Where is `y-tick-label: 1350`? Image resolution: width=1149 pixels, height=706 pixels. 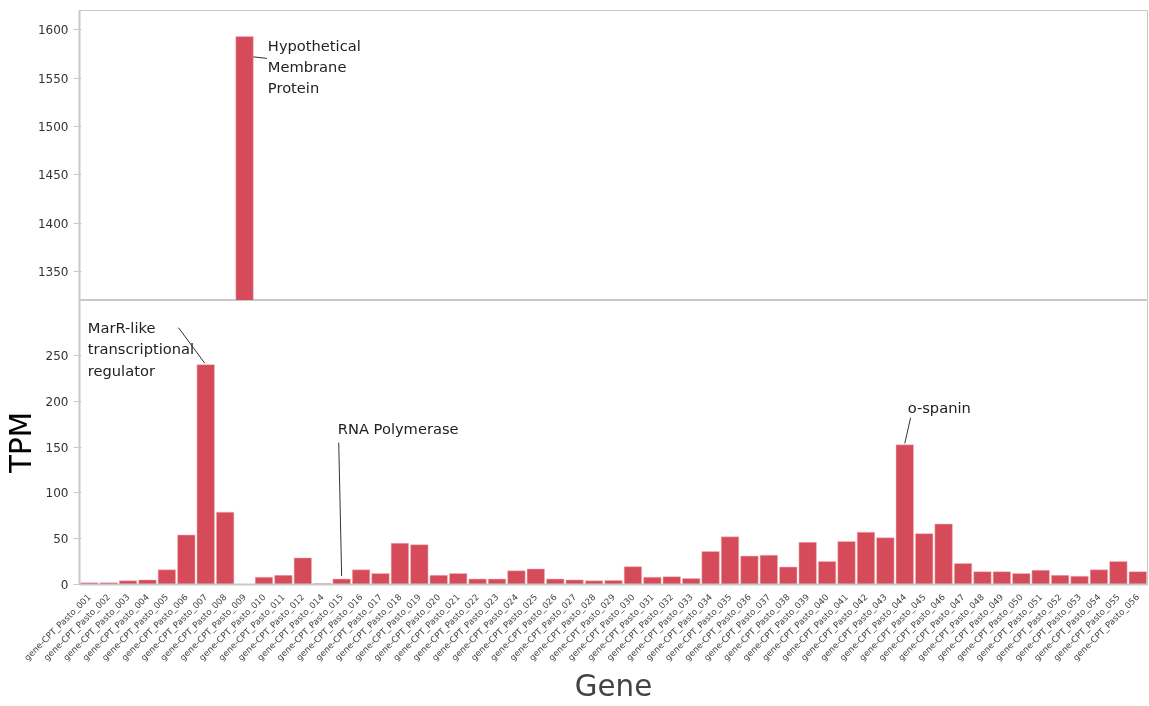
y-tick-label: 1350 is located at coordinates (53, 272).